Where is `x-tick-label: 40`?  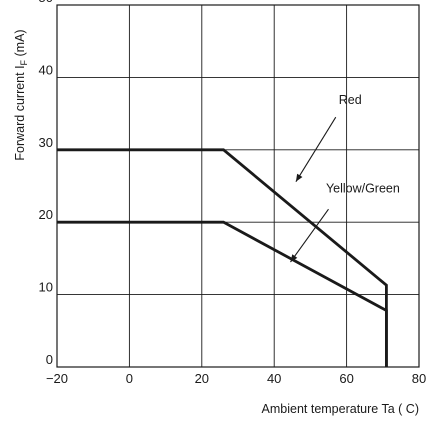 x-tick-label: 40 is located at coordinates (274, 378).